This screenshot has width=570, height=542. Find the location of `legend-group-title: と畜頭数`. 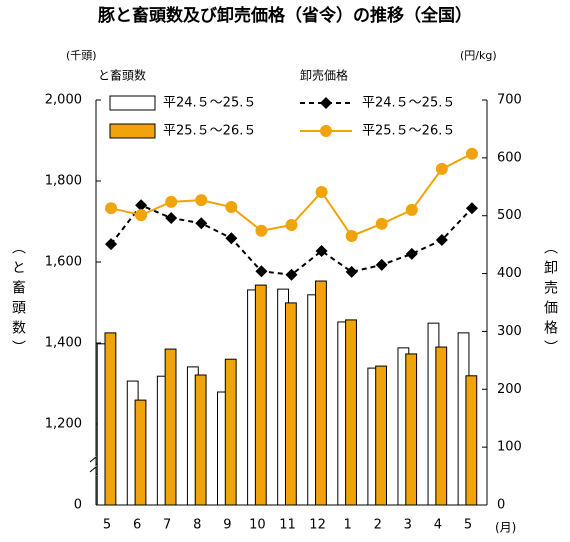

legend-group-title: と畜頭数 is located at coordinates (122, 75).